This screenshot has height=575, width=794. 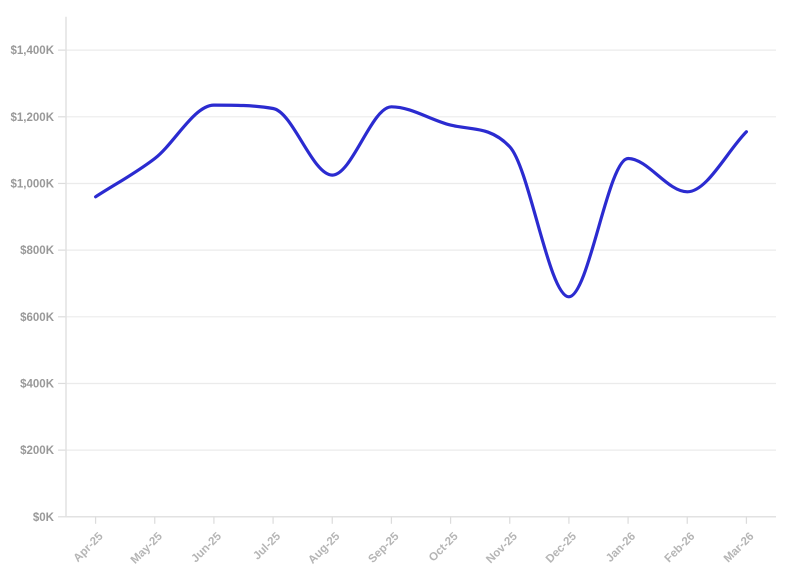 I want to click on x-axis-label: Feb-26, so click(x=680, y=547).